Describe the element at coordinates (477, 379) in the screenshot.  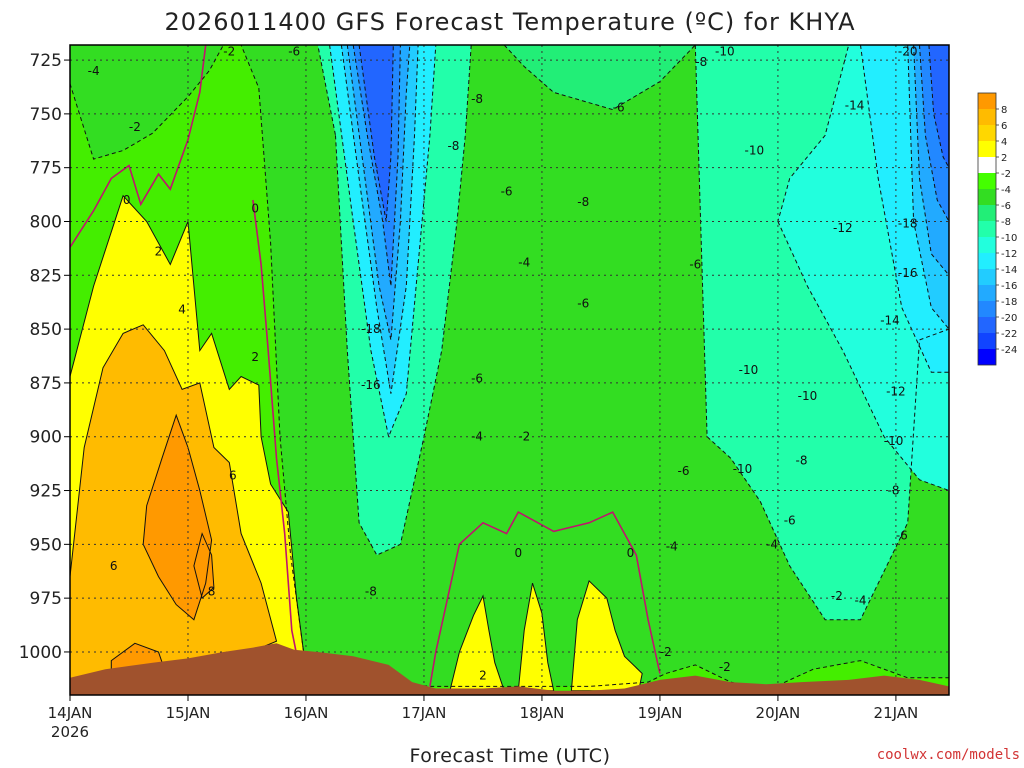
I see `contour-label-21: -6` at that location.